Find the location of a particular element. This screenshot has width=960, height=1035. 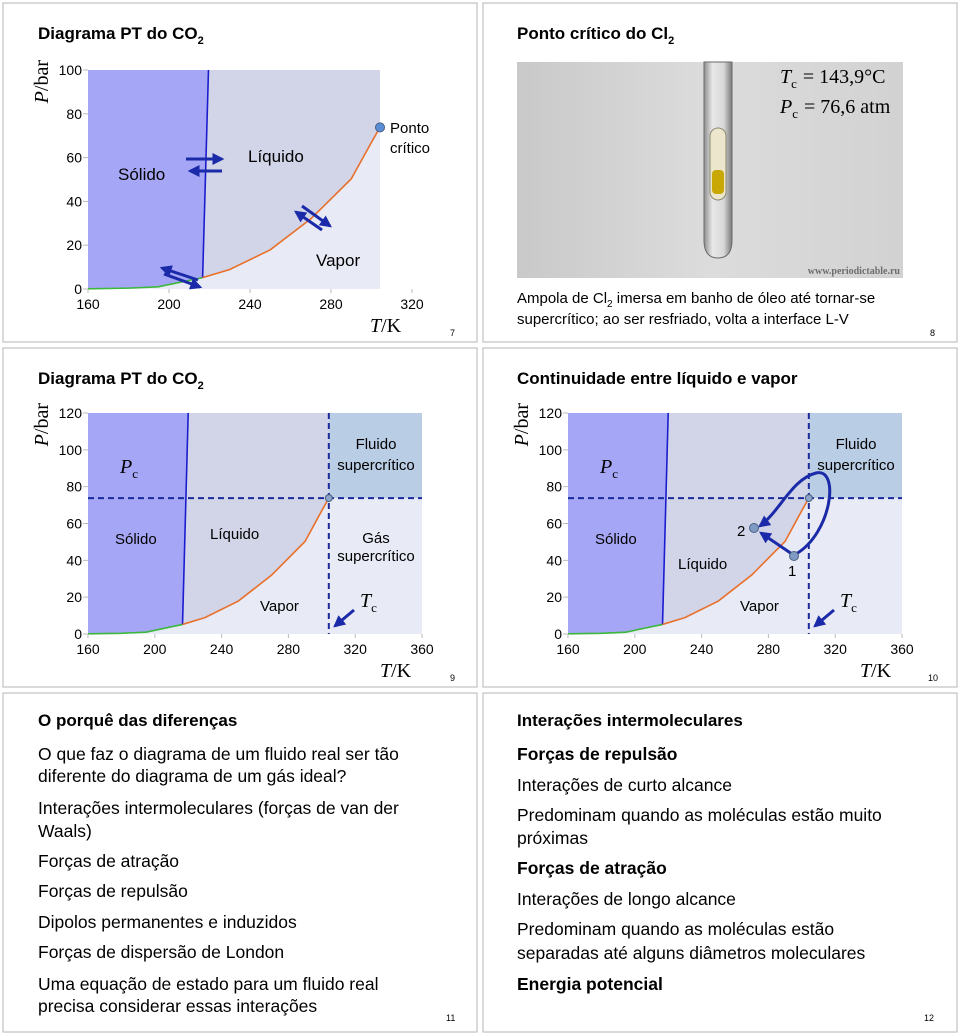

region-label: supercrítico is located at coordinates (856, 465).